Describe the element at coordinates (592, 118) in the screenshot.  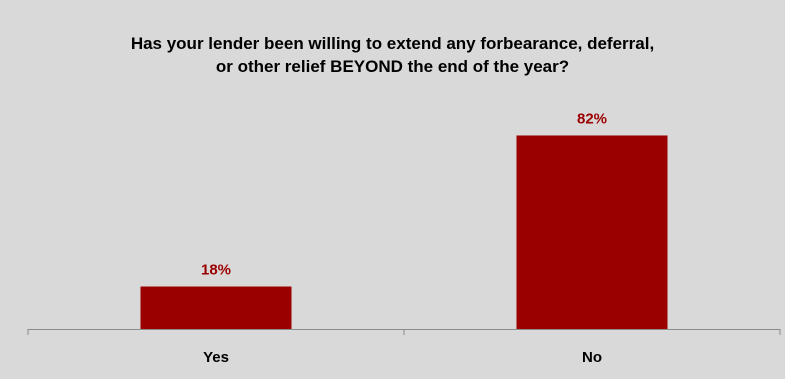
I see `data-label-no: 82%` at that location.